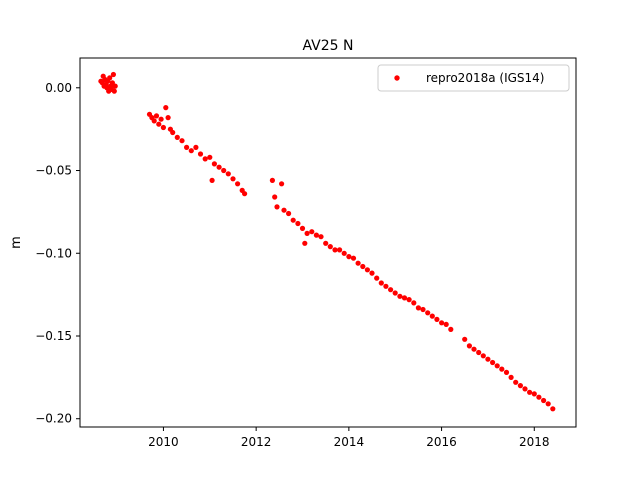 This screenshot has width=640, height=484. I want to click on y-axis: 0.00 −0.05 −0.10 −0.15 −0.20, so click(57, 253).